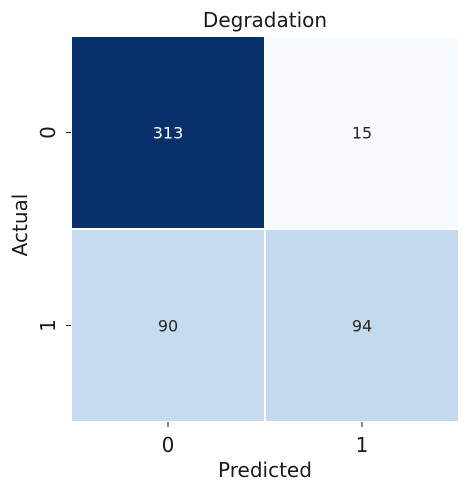 This screenshot has height=492, width=468. I want to click on x-tick-label-0: 0, so click(168, 445).